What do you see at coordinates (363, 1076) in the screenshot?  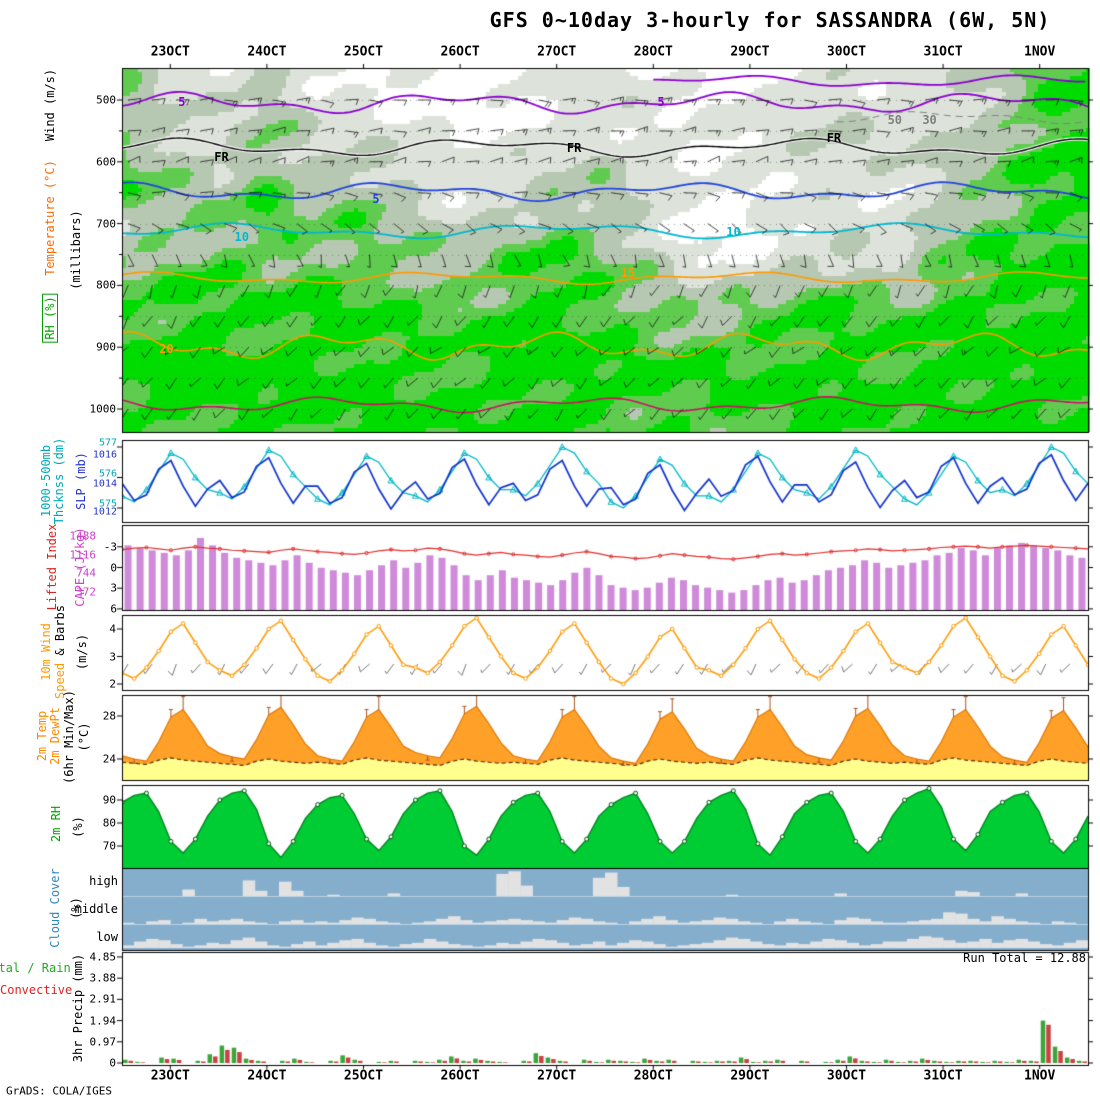 I see `x-axis-label-bottom: 25OCT` at bounding box center [363, 1076].